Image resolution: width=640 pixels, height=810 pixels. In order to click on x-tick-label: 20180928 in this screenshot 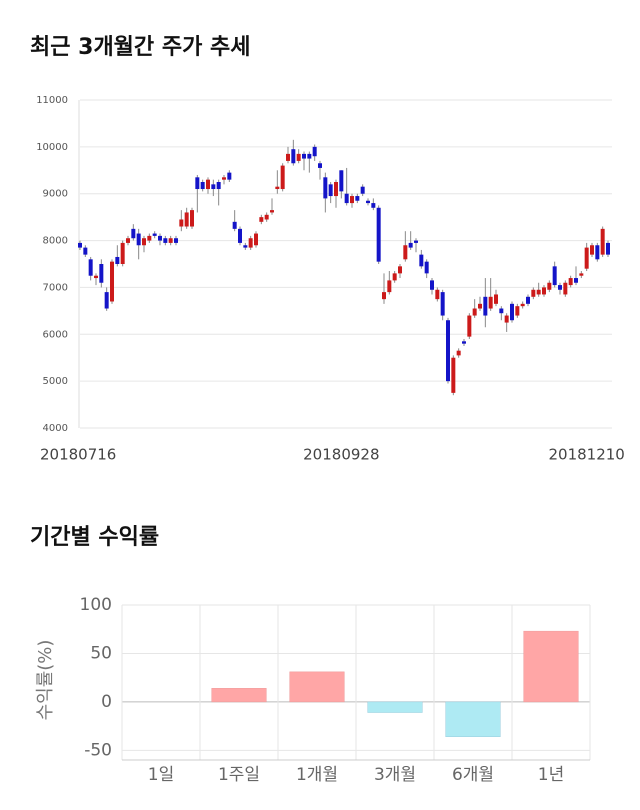, I will do `click(341, 455)`.